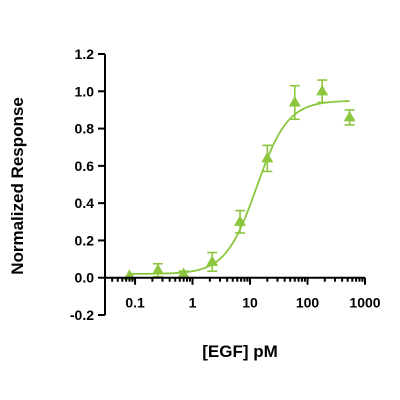 Image resolution: width=400 pixels, height=400 pixels. What do you see at coordinates (364, 303) in the screenshot?
I see `x-tick-label: 1000` at bounding box center [364, 303].